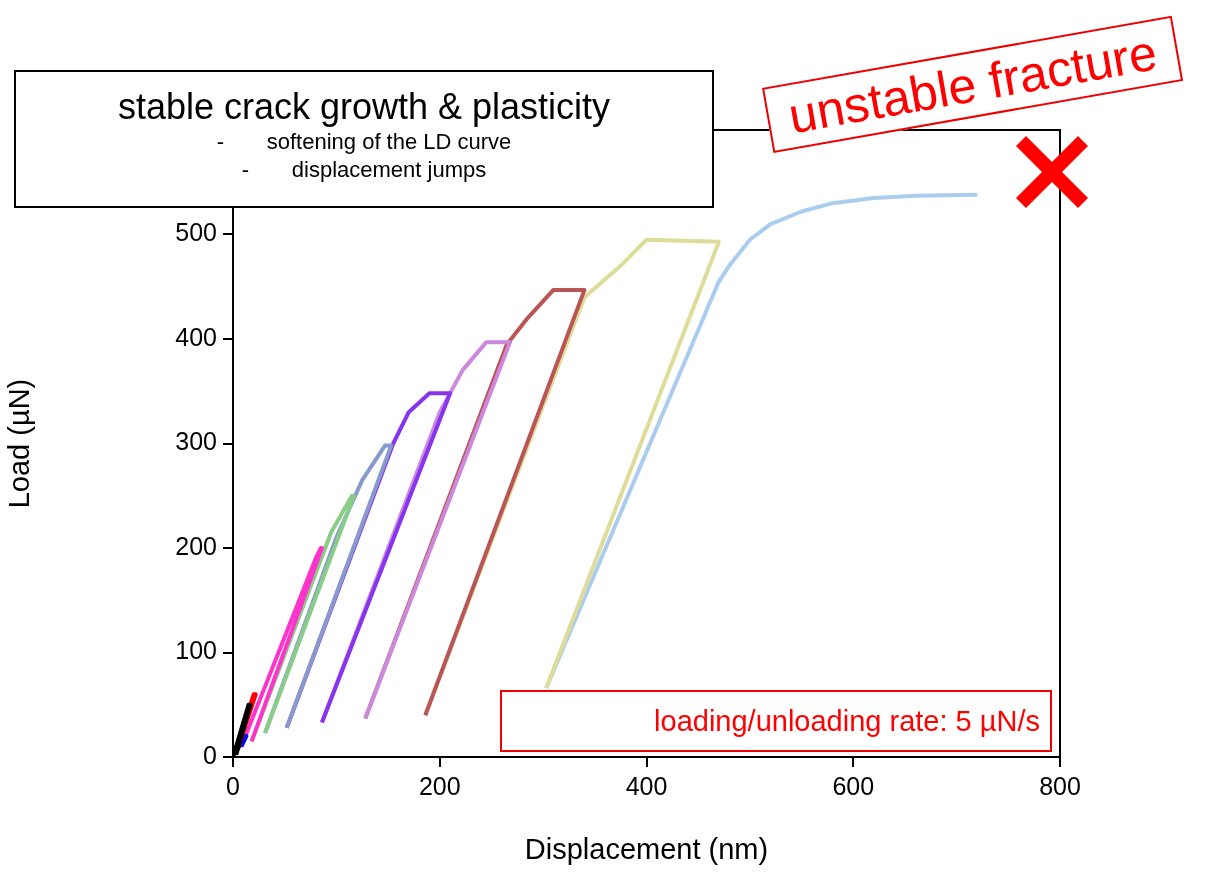 This screenshot has height=872, width=1215. What do you see at coordinates (646, 848) in the screenshot?
I see `x-axis-title: Displacement (nm)` at bounding box center [646, 848].